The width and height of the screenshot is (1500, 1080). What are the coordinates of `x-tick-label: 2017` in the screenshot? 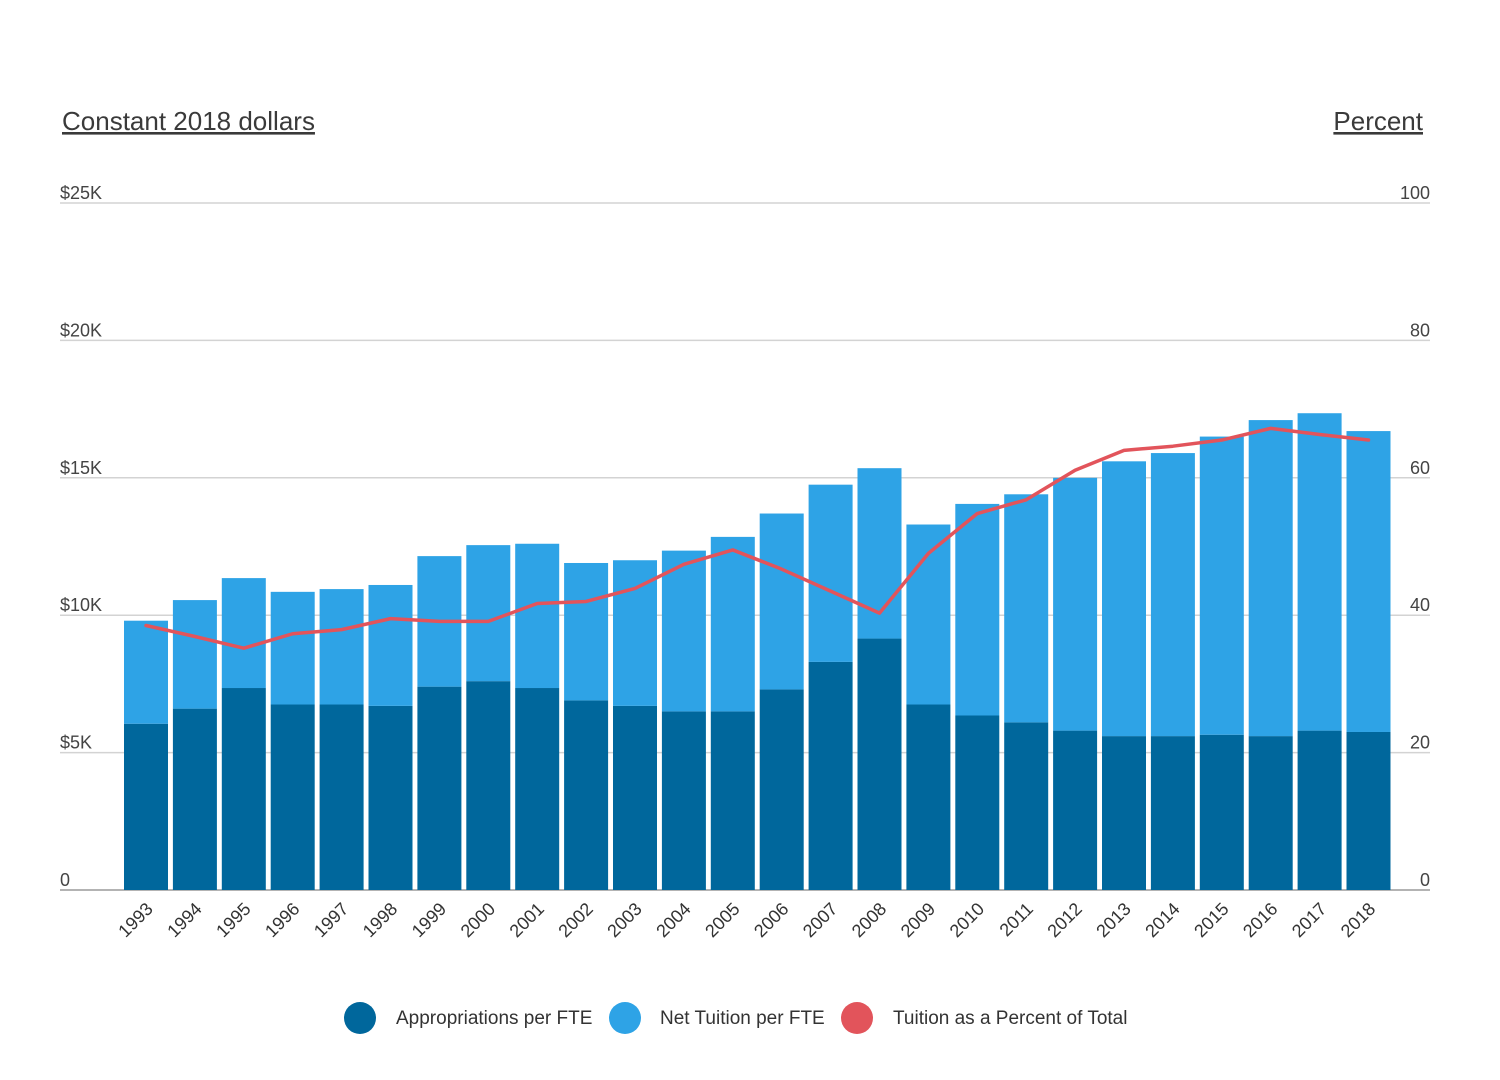 It's located at (1309, 920).